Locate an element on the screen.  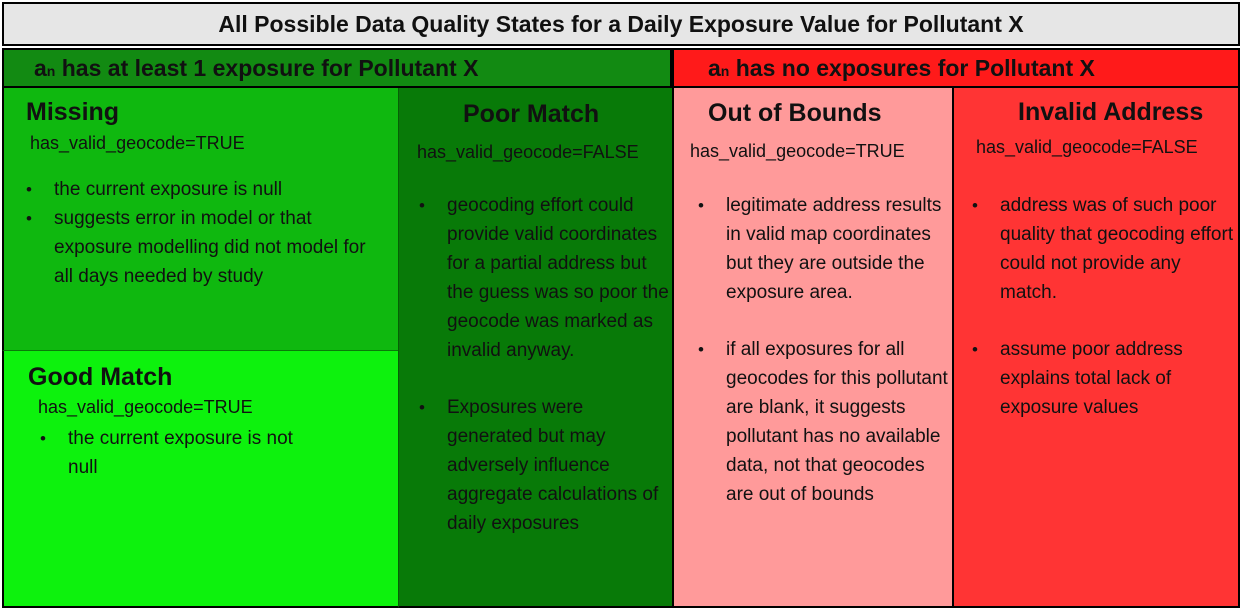
state-good-match-geocode: has_valid_geocode=TRUE is located at coordinates (145, 407).